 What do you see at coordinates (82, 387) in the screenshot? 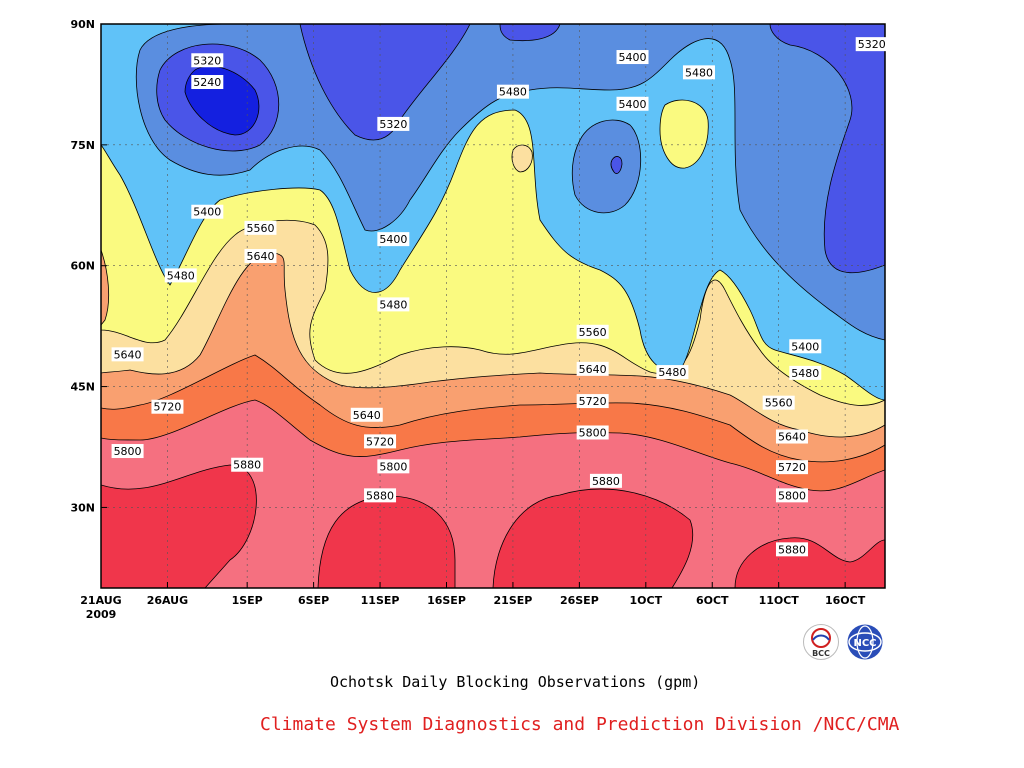
I see `y-tick-label: 45N` at bounding box center [82, 387].